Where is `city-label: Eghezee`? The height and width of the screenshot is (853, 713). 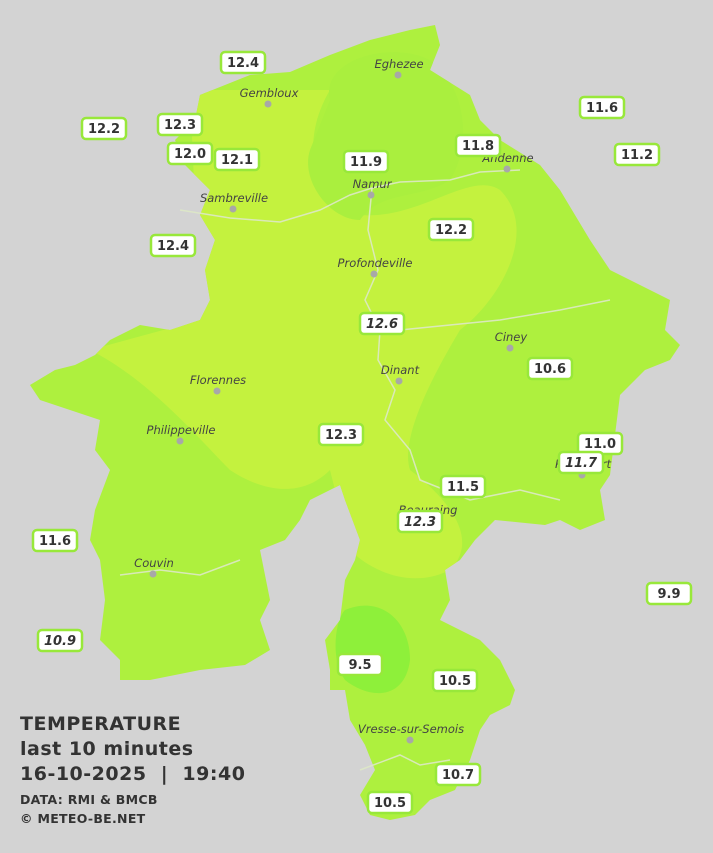
city-label: Eghezee is located at coordinates (398, 64).